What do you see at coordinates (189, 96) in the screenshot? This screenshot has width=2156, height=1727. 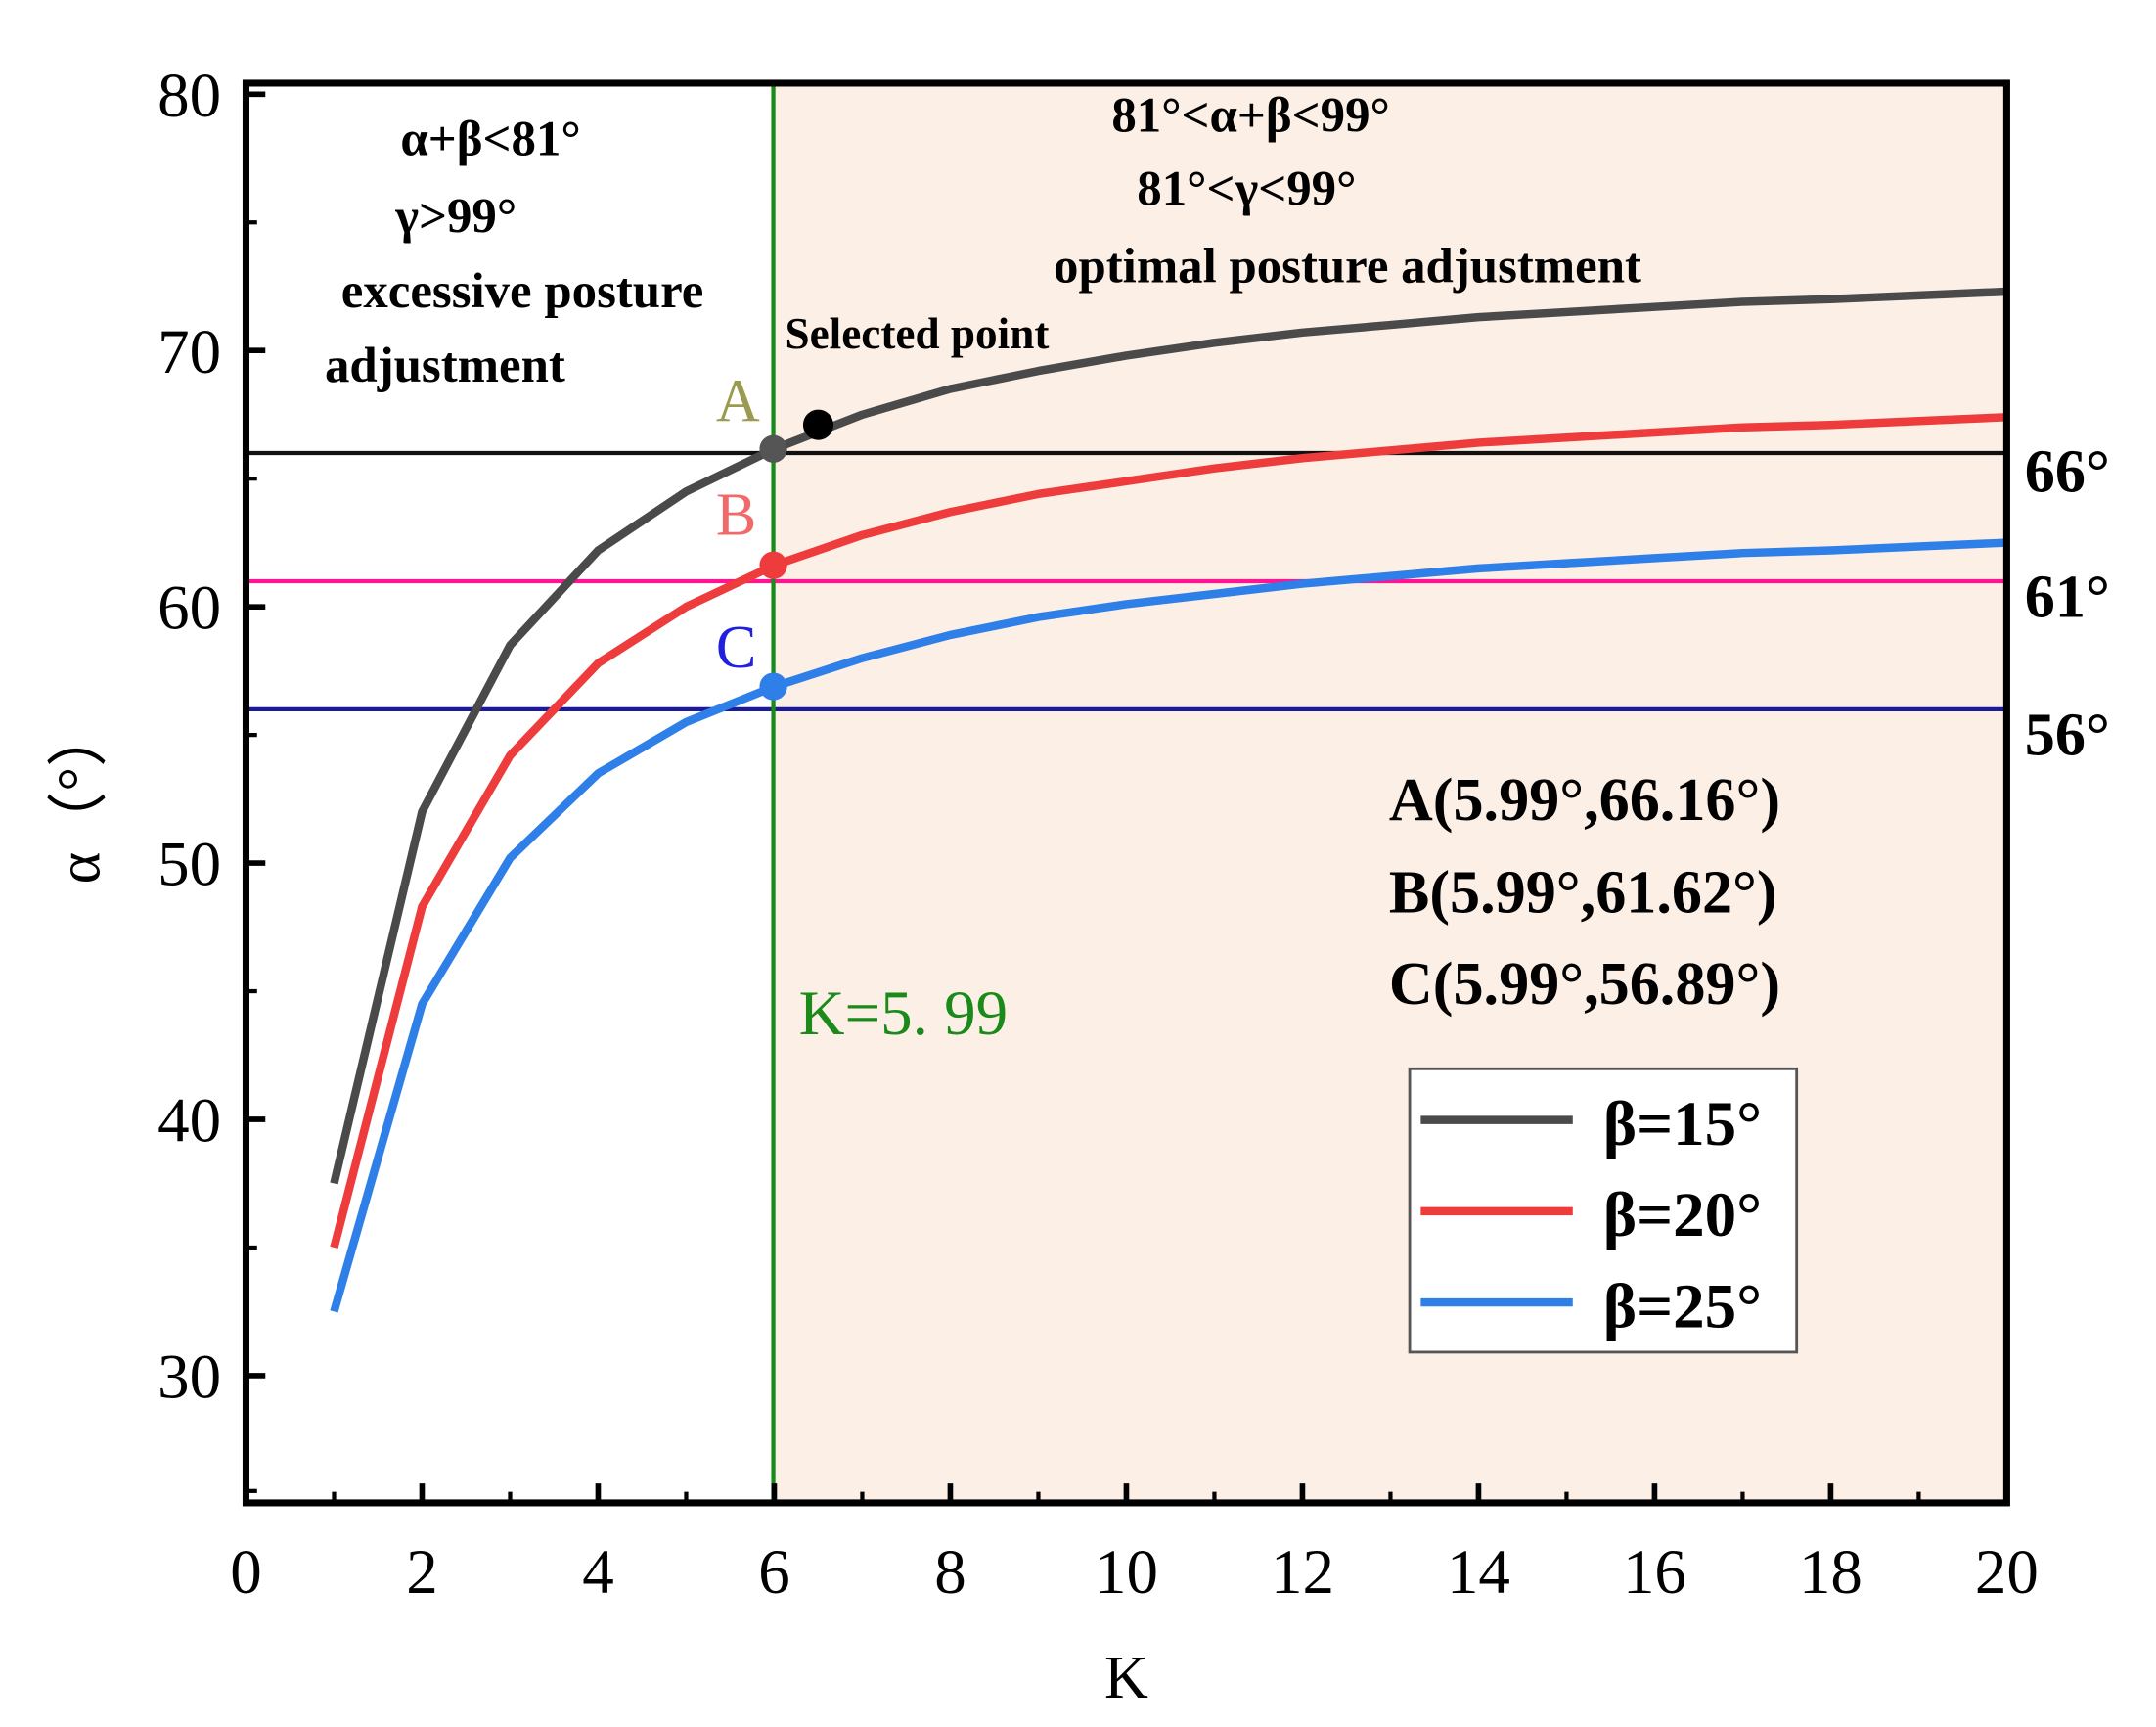 I see `y-tick-label: 80` at bounding box center [189, 96].